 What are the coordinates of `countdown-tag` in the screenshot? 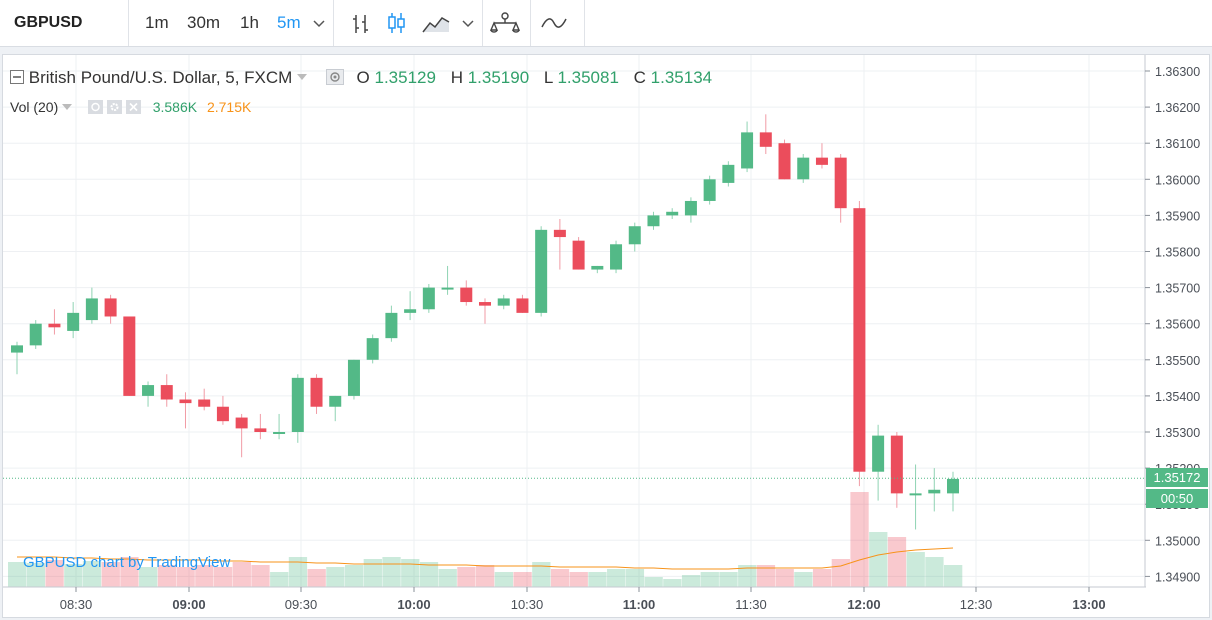 It's located at (1177, 498).